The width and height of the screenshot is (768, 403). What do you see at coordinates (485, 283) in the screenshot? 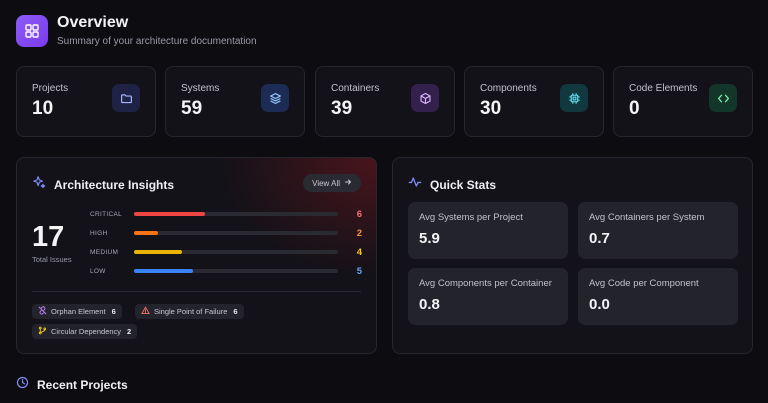
I see `quick-stat-label: Avg Components per Container` at bounding box center [485, 283].